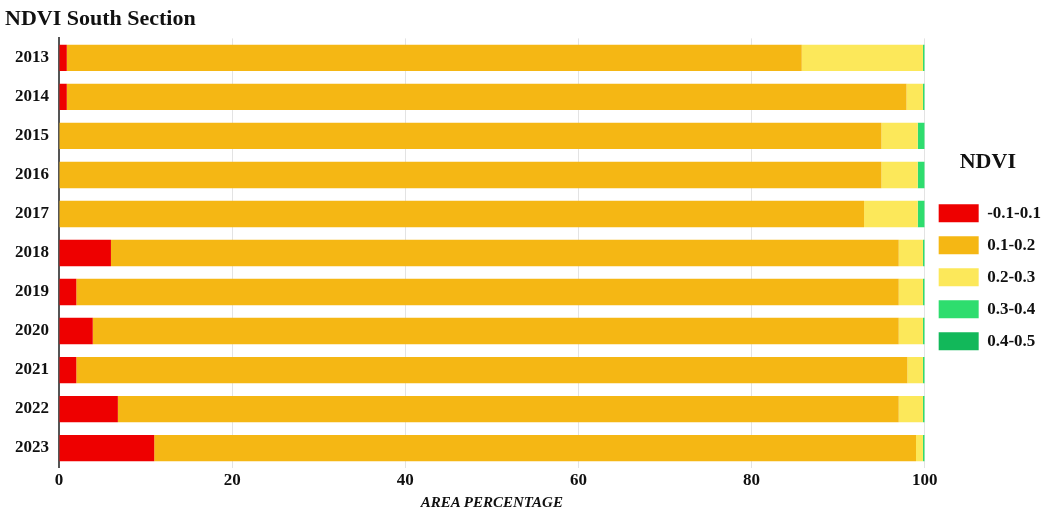  What do you see at coordinates (405, 480) in the screenshot?
I see `x-tick-label: 40` at bounding box center [405, 480].